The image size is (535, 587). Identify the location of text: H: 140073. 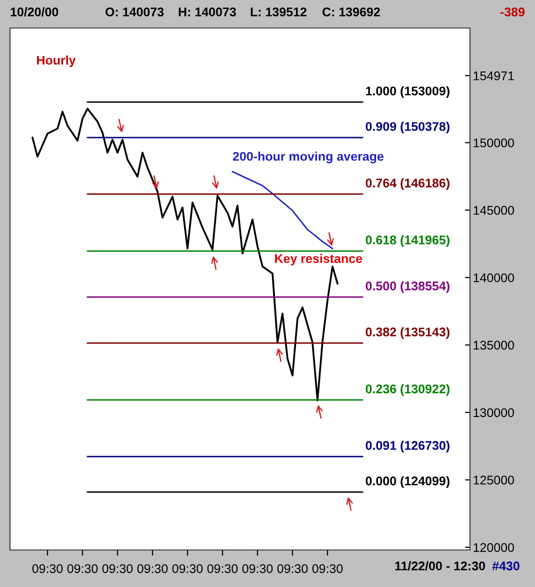
(207, 12).